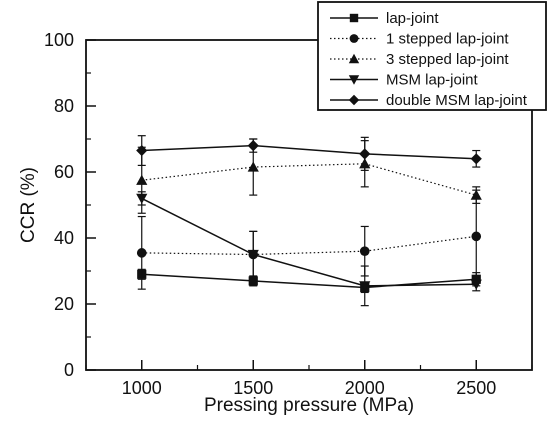 This screenshot has width=558, height=436. What do you see at coordinates (309, 281) in the screenshot?
I see `series-0-line` at bounding box center [309, 281].